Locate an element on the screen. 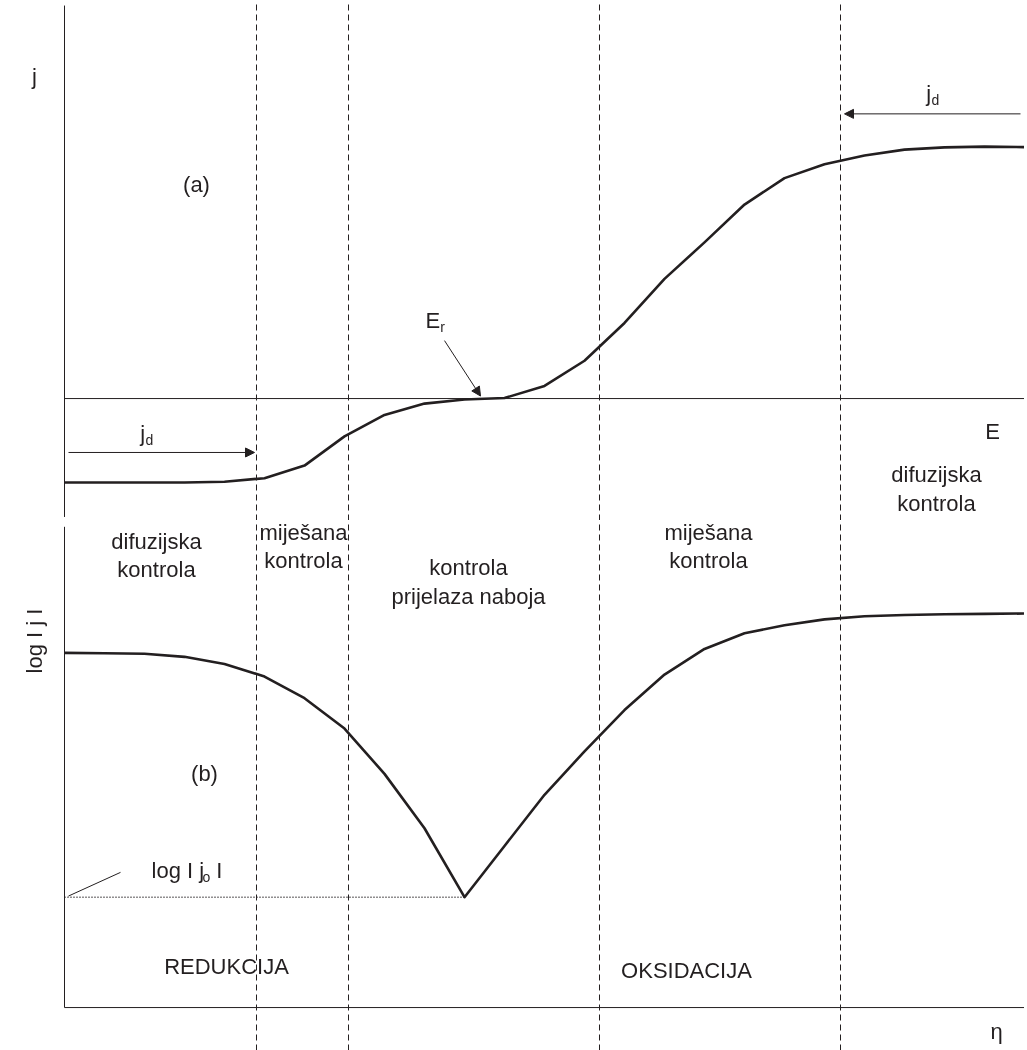 This screenshot has height=1050, width=1027. annotation: (b) is located at coordinates (204, 773).